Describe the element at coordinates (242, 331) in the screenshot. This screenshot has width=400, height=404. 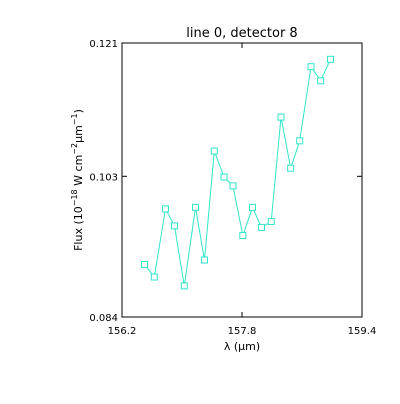
I see `x-tick-label: 157.8` at that location.